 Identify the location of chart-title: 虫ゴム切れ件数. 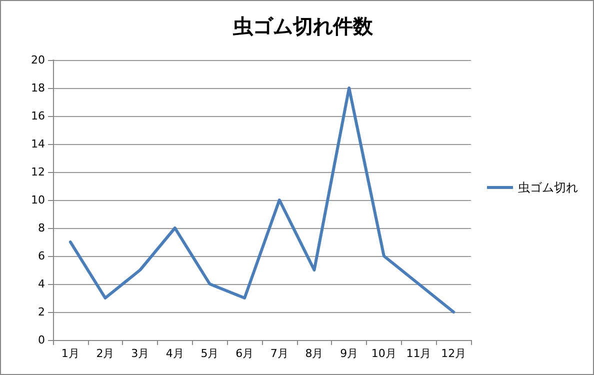
(303, 26).